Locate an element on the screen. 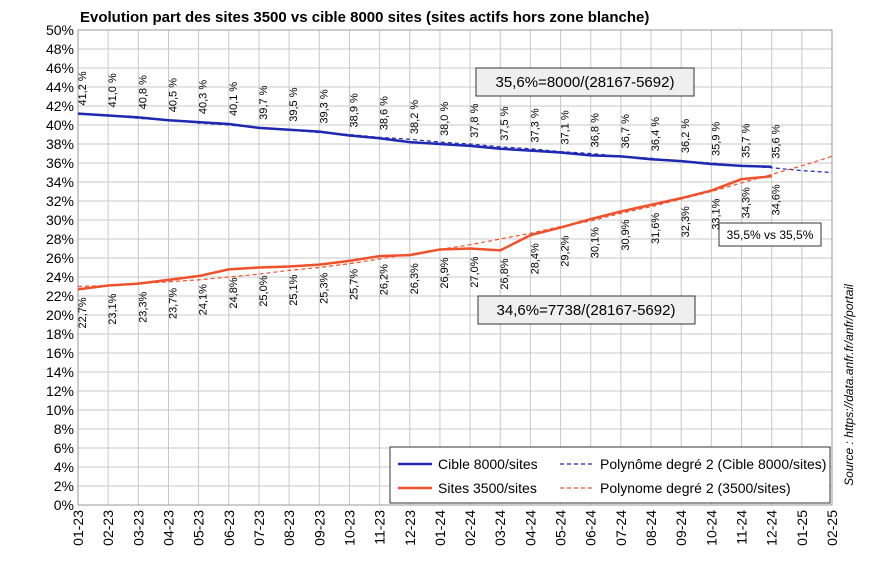 Image resolution: width=874 pixels, height=577 pixels. x-tick-label: 01-23 is located at coordinates (78, 528).